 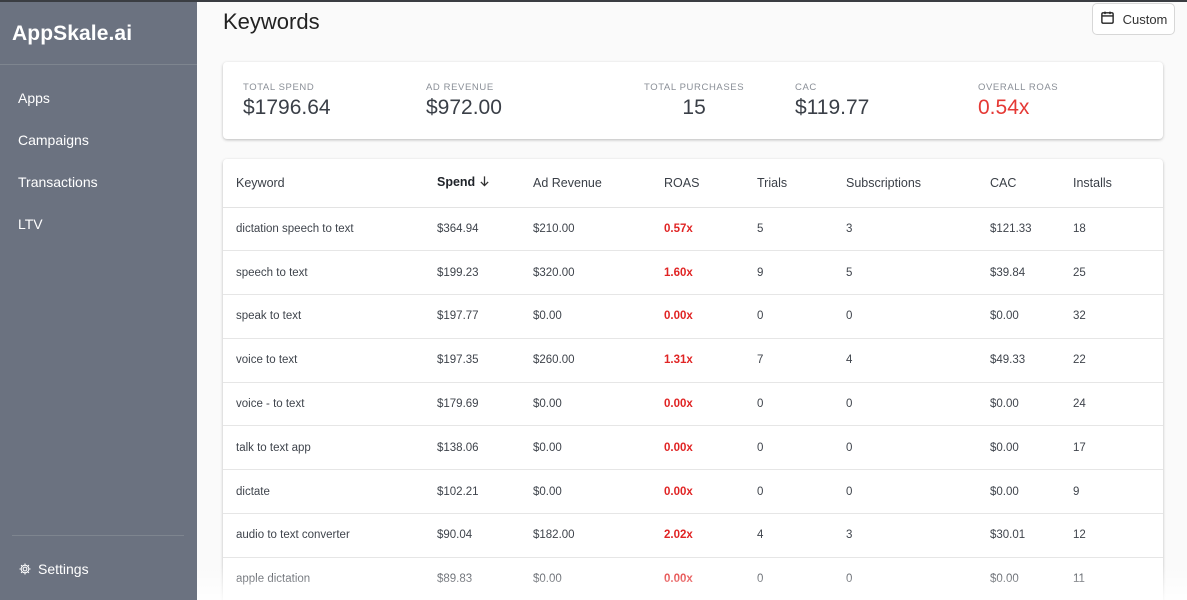 I want to click on cell-cac: $49.33, so click(x=1018, y=360).